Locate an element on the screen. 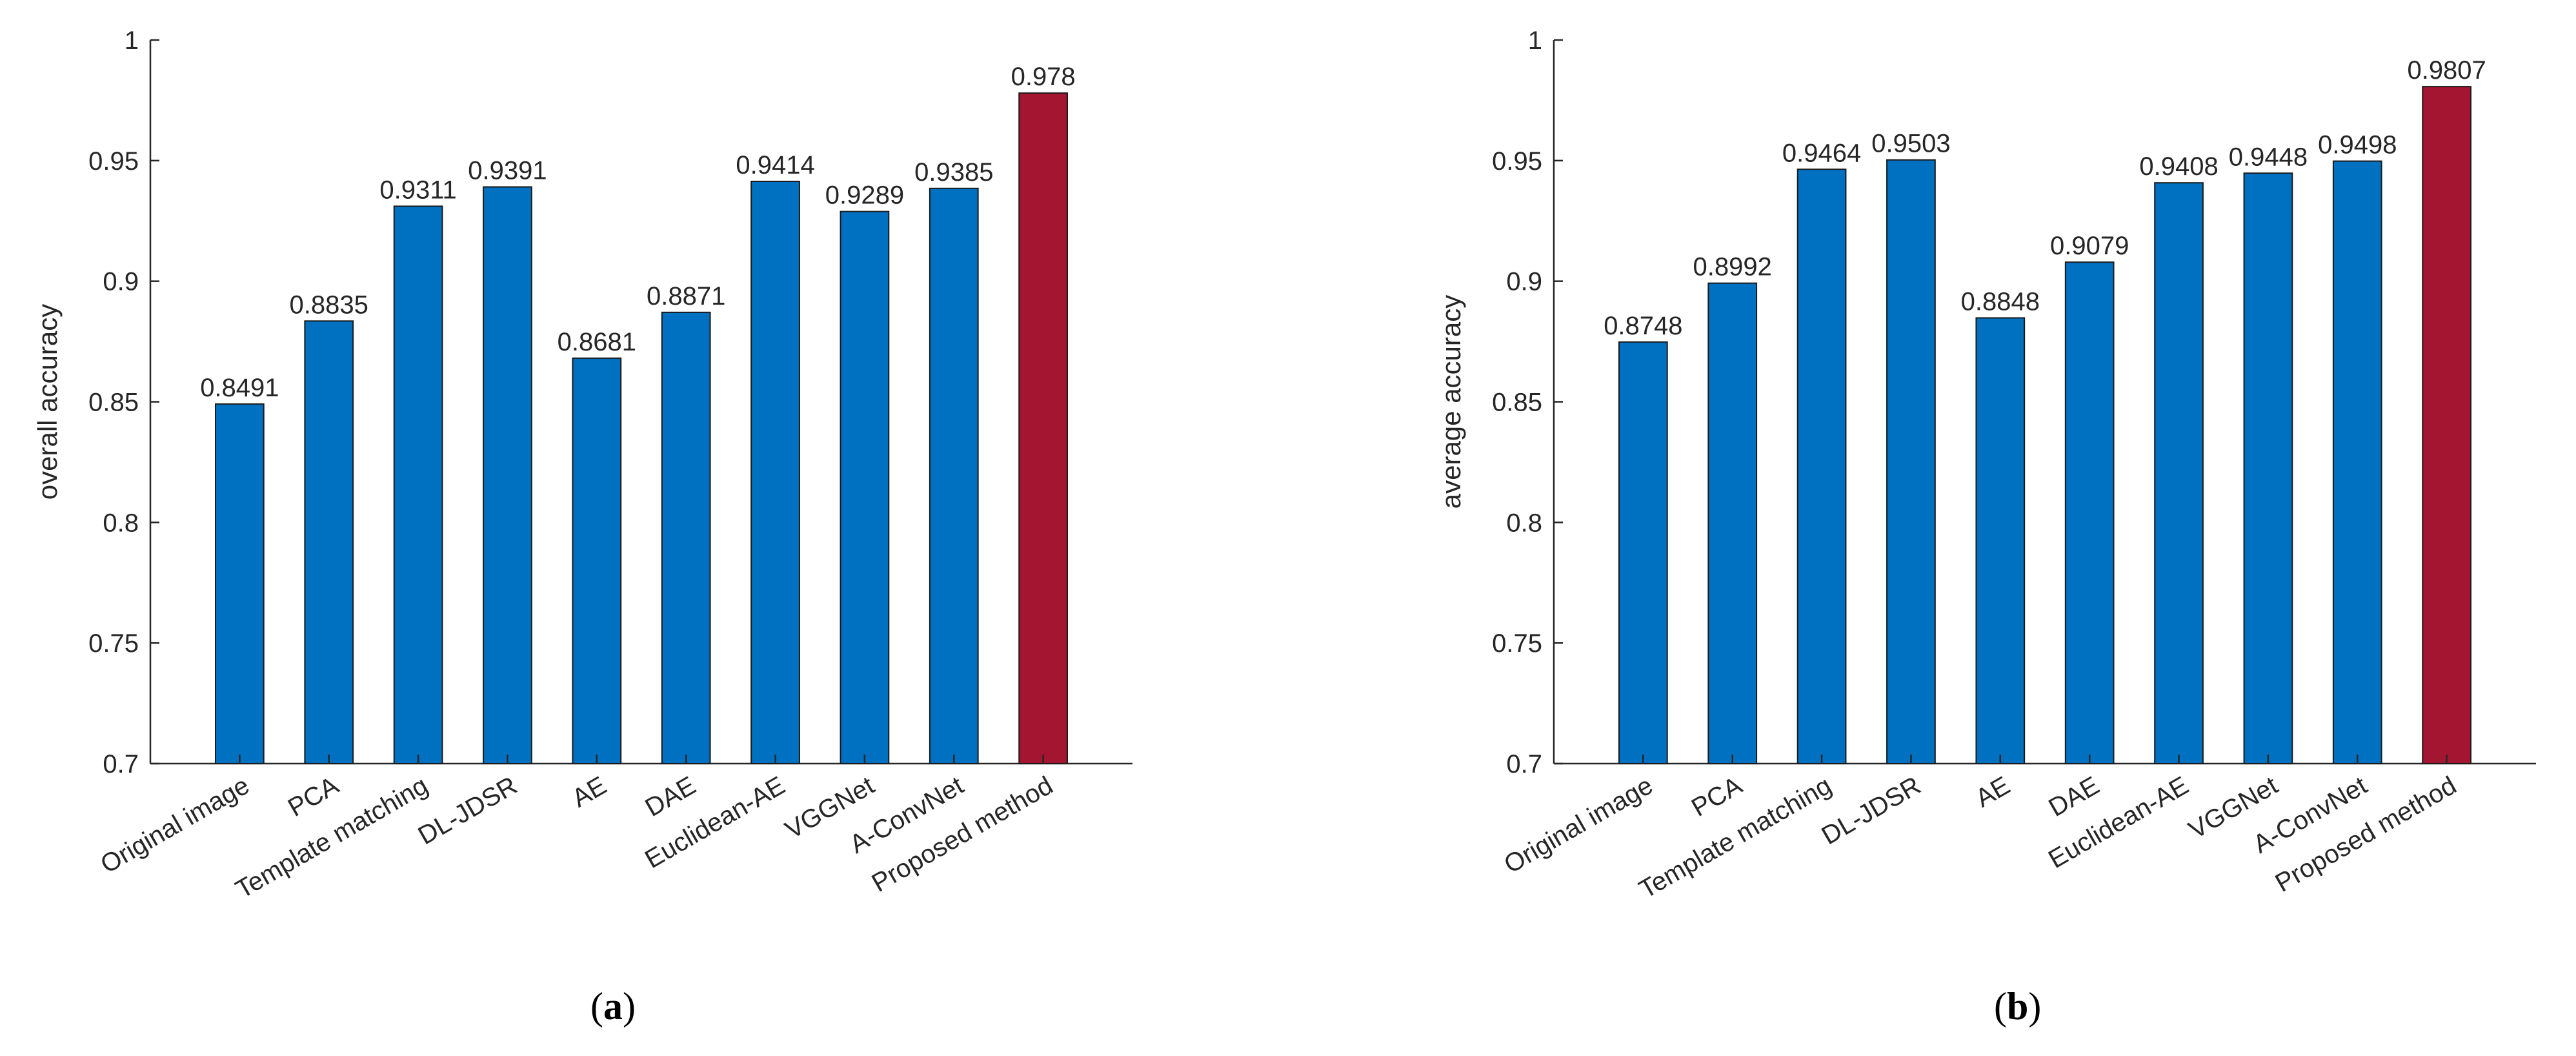 Image resolution: width=2576 pixels, height=1056 pixels. value-label-b-2: 0.9464 is located at coordinates (1822, 153).